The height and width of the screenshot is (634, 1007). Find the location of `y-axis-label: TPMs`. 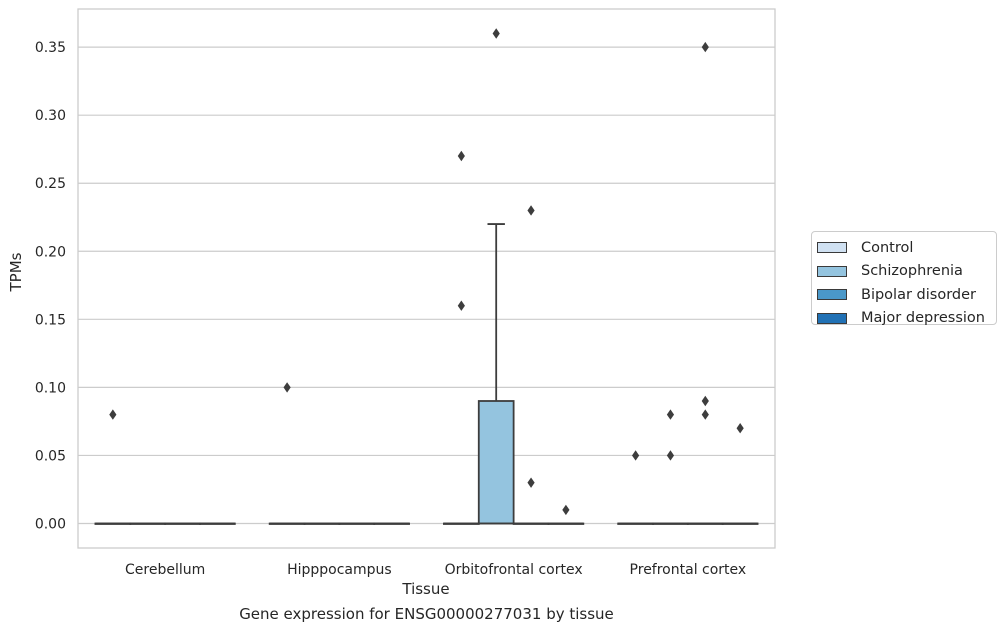

y-axis-label: TPMs is located at coordinates (16, 272).